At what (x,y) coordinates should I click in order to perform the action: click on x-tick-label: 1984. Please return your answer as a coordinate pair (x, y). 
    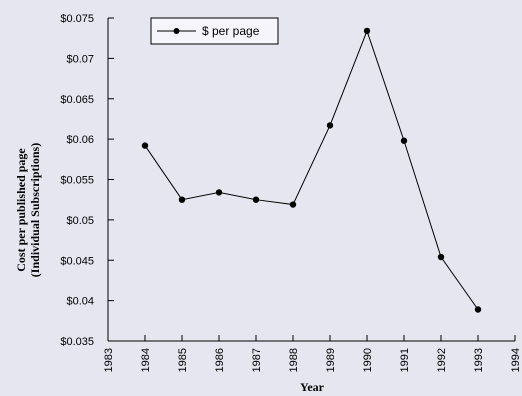
    Looking at the image, I should click on (146, 360).